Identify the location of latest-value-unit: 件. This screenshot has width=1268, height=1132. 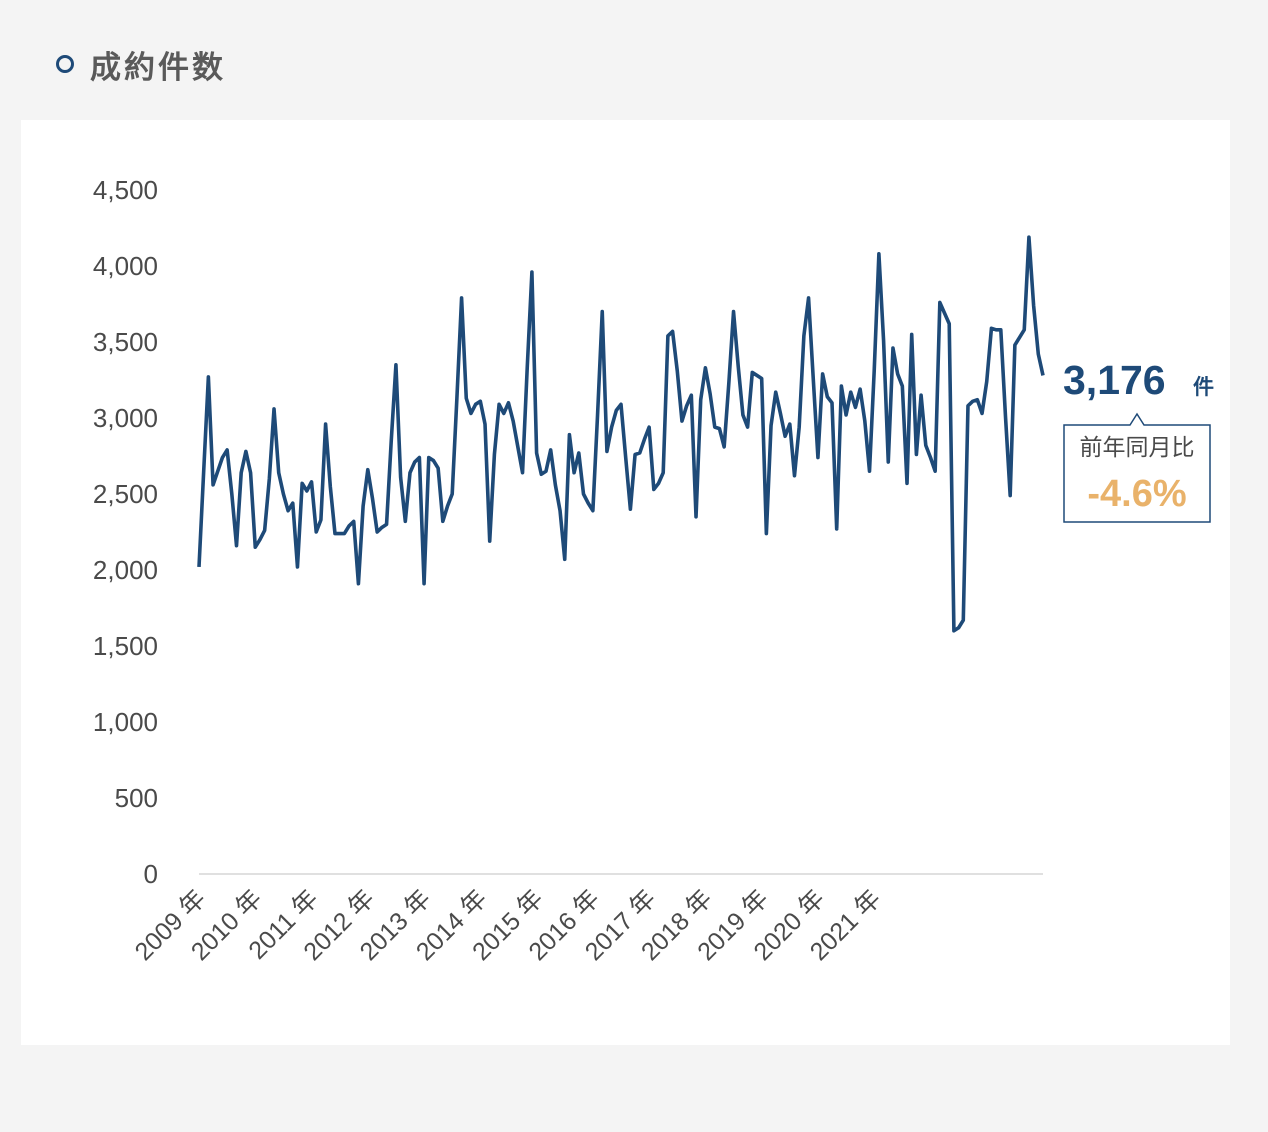
(1203, 387).